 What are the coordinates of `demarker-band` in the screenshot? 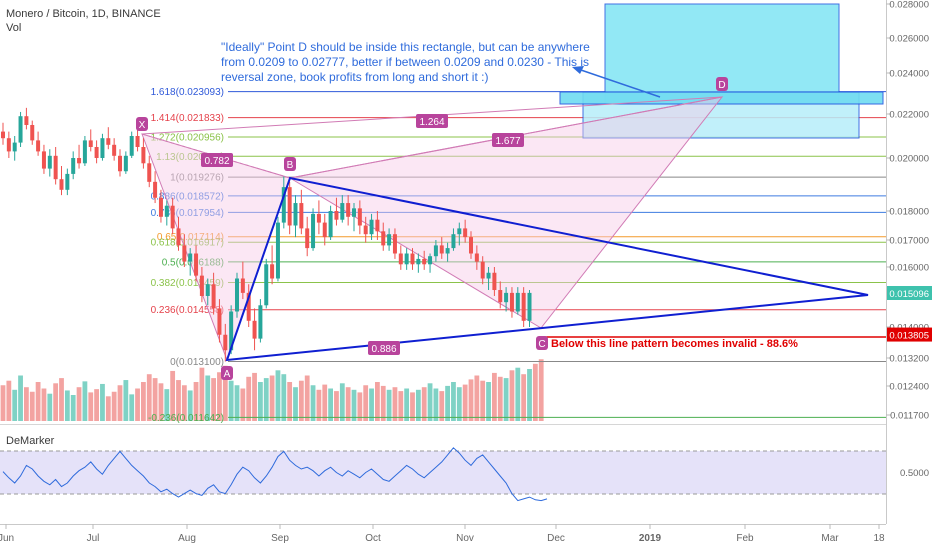 It's located at (443, 472).